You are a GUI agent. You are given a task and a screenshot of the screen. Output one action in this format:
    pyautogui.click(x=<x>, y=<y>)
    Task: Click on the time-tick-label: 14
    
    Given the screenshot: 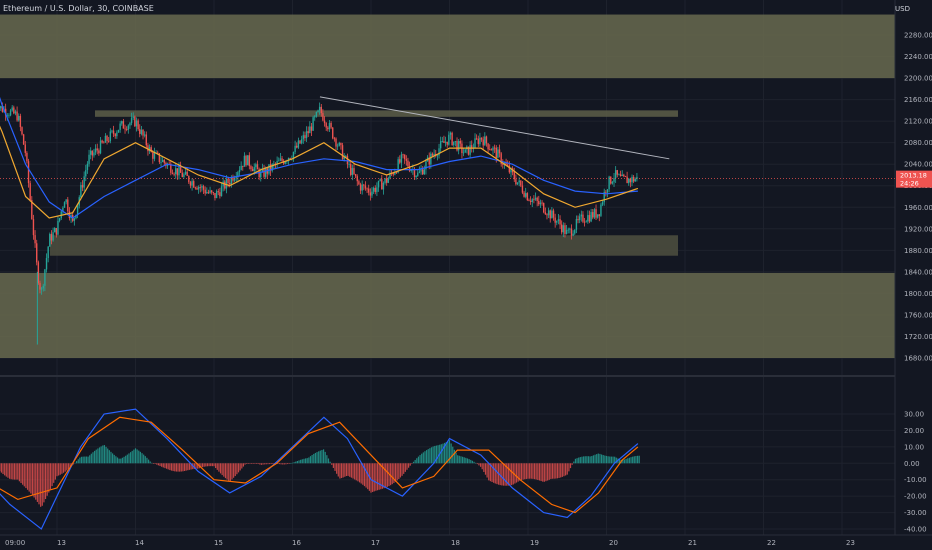 What is the action you would take?
    pyautogui.click(x=139, y=543)
    